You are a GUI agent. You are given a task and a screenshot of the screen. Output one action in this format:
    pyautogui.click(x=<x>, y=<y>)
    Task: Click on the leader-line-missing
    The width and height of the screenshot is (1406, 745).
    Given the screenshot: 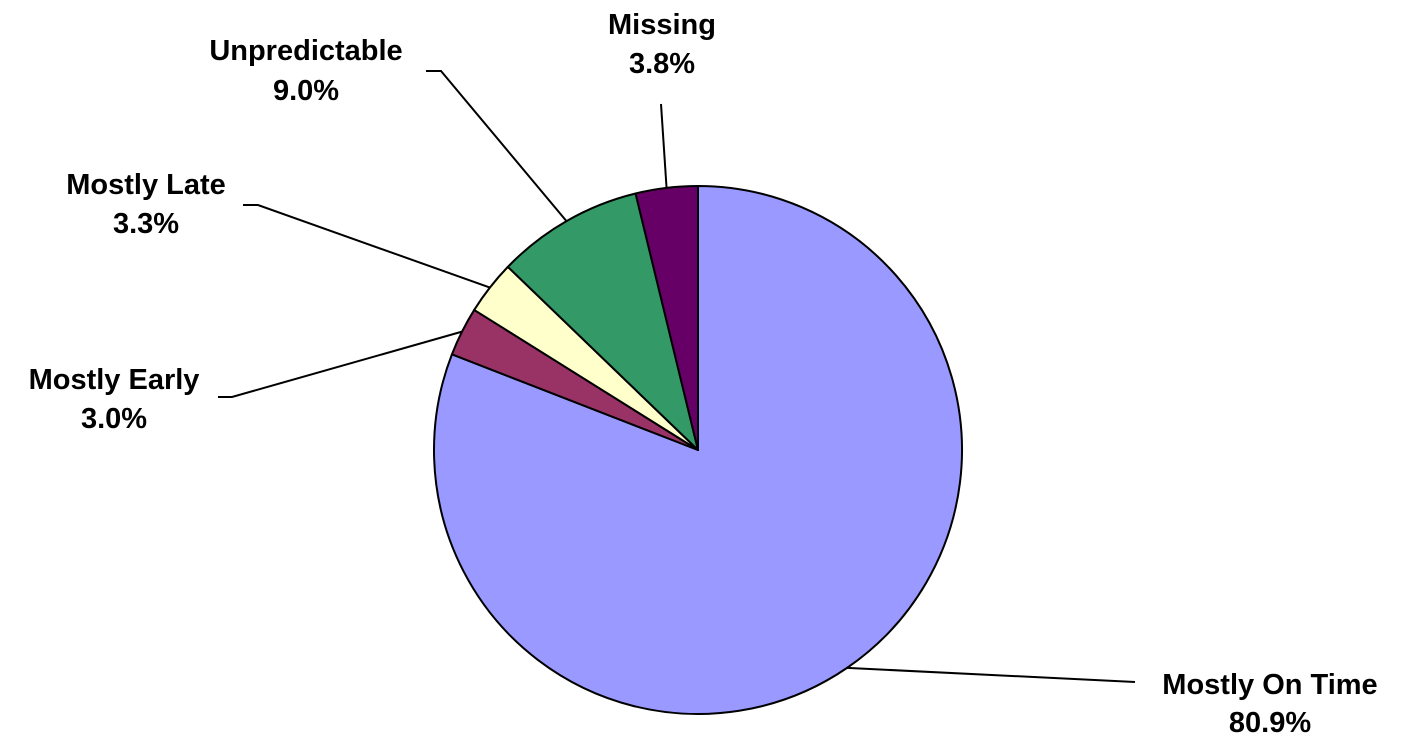 What is the action you would take?
    pyautogui.click(x=664, y=145)
    